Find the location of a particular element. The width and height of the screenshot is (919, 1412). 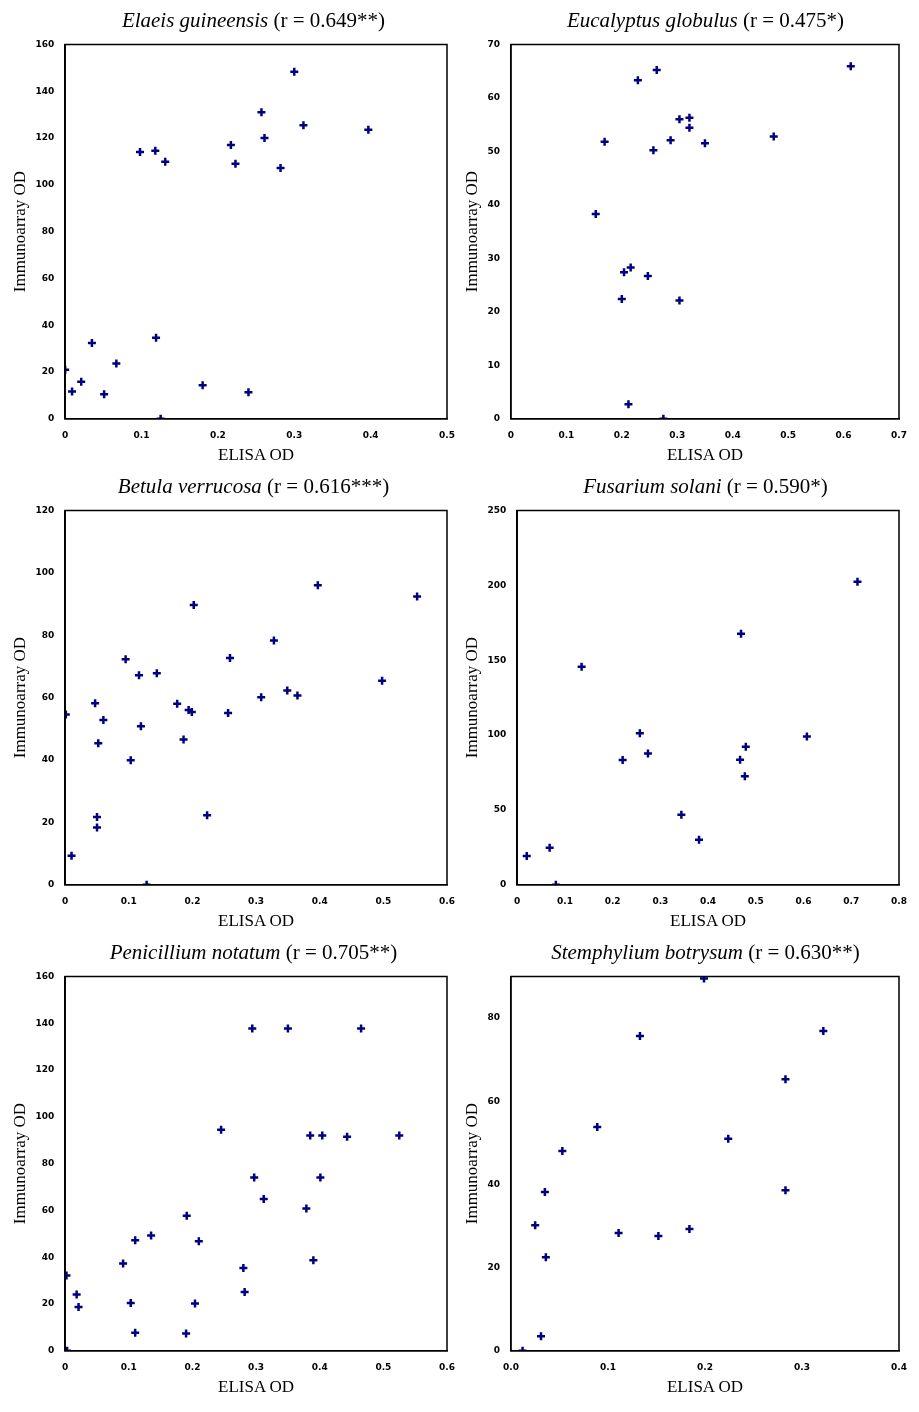

y-tick-label: 200 is located at coordinates (497, 584).